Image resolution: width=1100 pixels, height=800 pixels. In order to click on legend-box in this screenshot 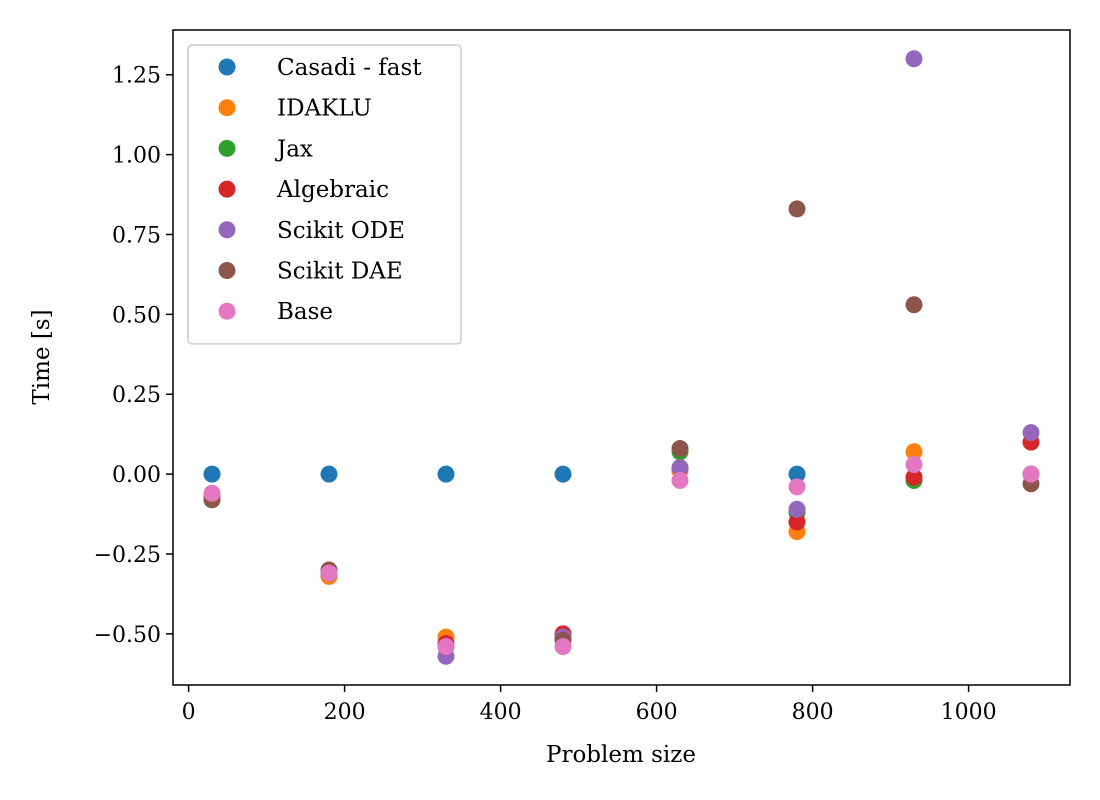, I will do `click(324, 194)`.